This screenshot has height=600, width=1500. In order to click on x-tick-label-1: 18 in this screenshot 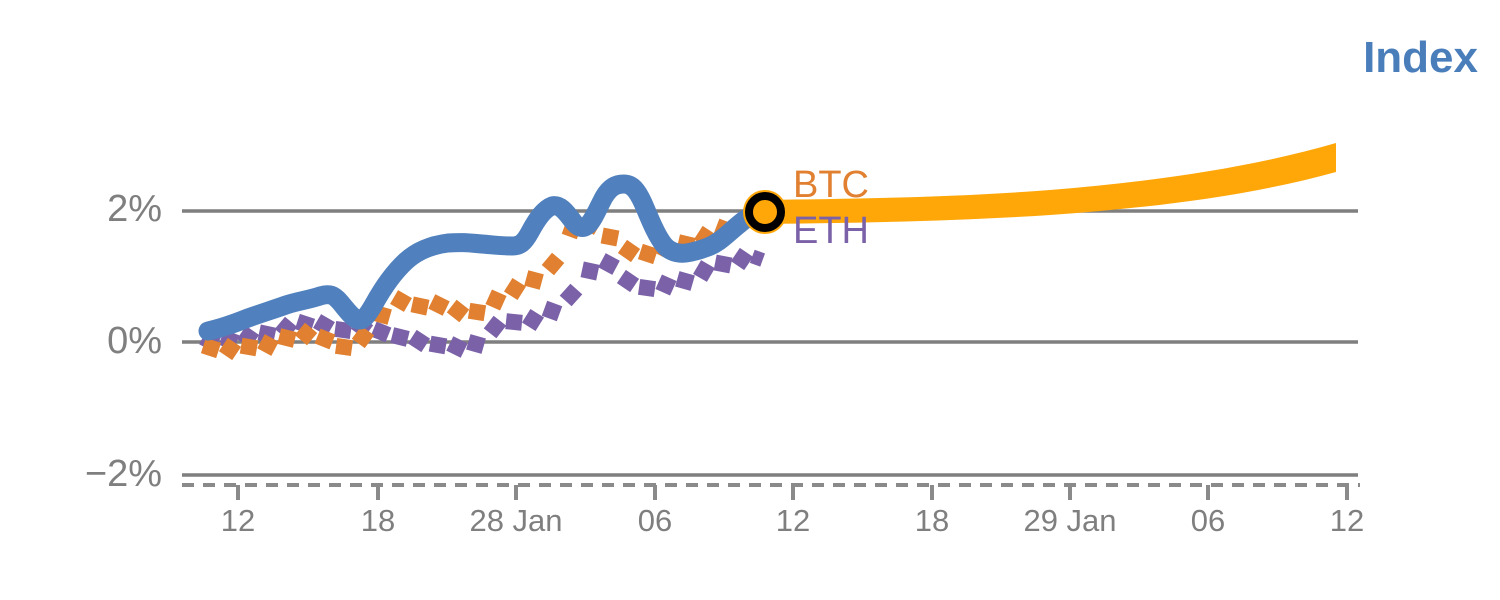, I will do `click(378, 520)`.